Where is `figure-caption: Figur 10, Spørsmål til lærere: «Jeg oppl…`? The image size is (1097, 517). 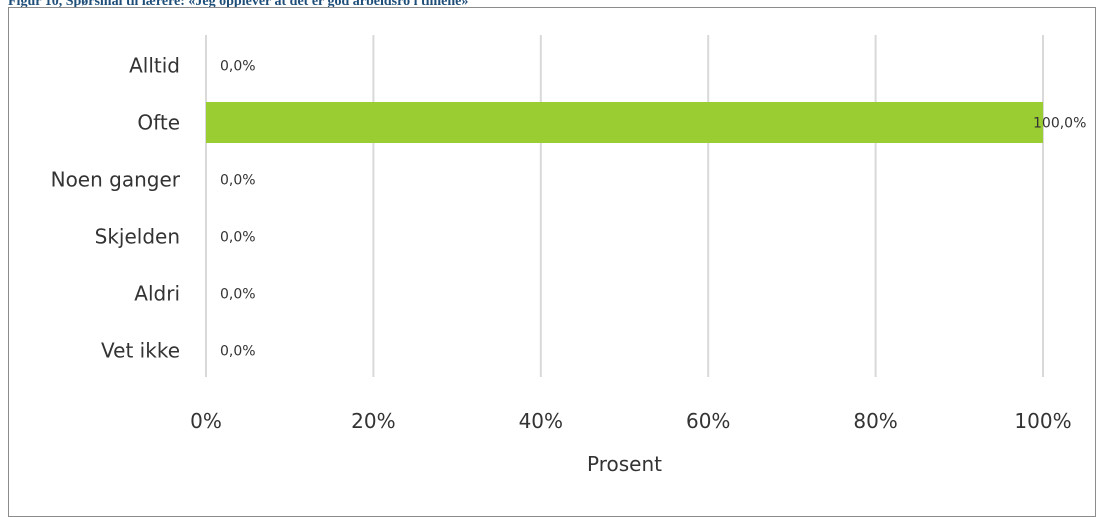
figure-caption: Figur 10, Spørsmål til lærere: «Jeg oppl… is located at coordinates (238, 4).